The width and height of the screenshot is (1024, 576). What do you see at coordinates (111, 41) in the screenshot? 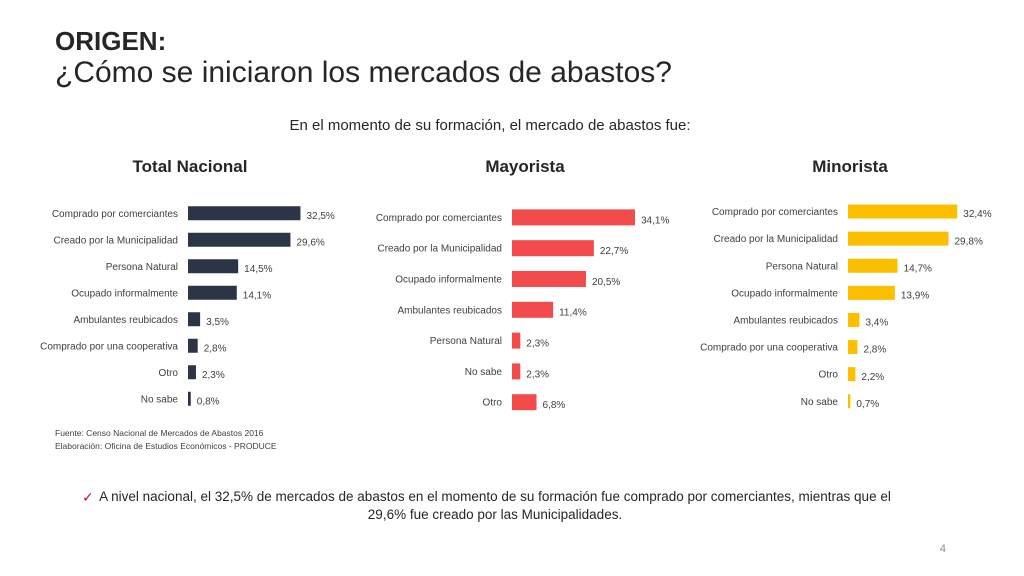
I see `title-bold: ORIGEN:` at bounding box center [111, 41].